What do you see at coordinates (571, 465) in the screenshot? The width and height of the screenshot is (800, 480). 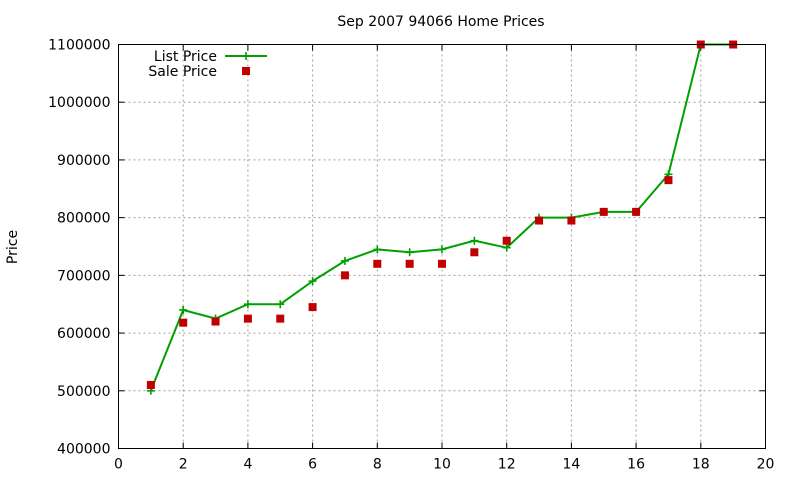 I see `x-tick-label: 14` at bounding box center [571, 465].